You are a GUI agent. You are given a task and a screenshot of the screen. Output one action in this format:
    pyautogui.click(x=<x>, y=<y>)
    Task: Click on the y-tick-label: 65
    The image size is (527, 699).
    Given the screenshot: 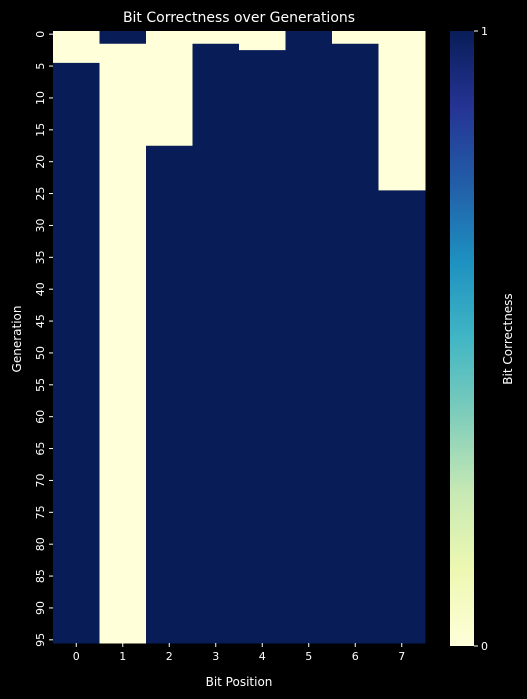 What is the action you would take?
    pyautogui.click(x=40, y=449)
    